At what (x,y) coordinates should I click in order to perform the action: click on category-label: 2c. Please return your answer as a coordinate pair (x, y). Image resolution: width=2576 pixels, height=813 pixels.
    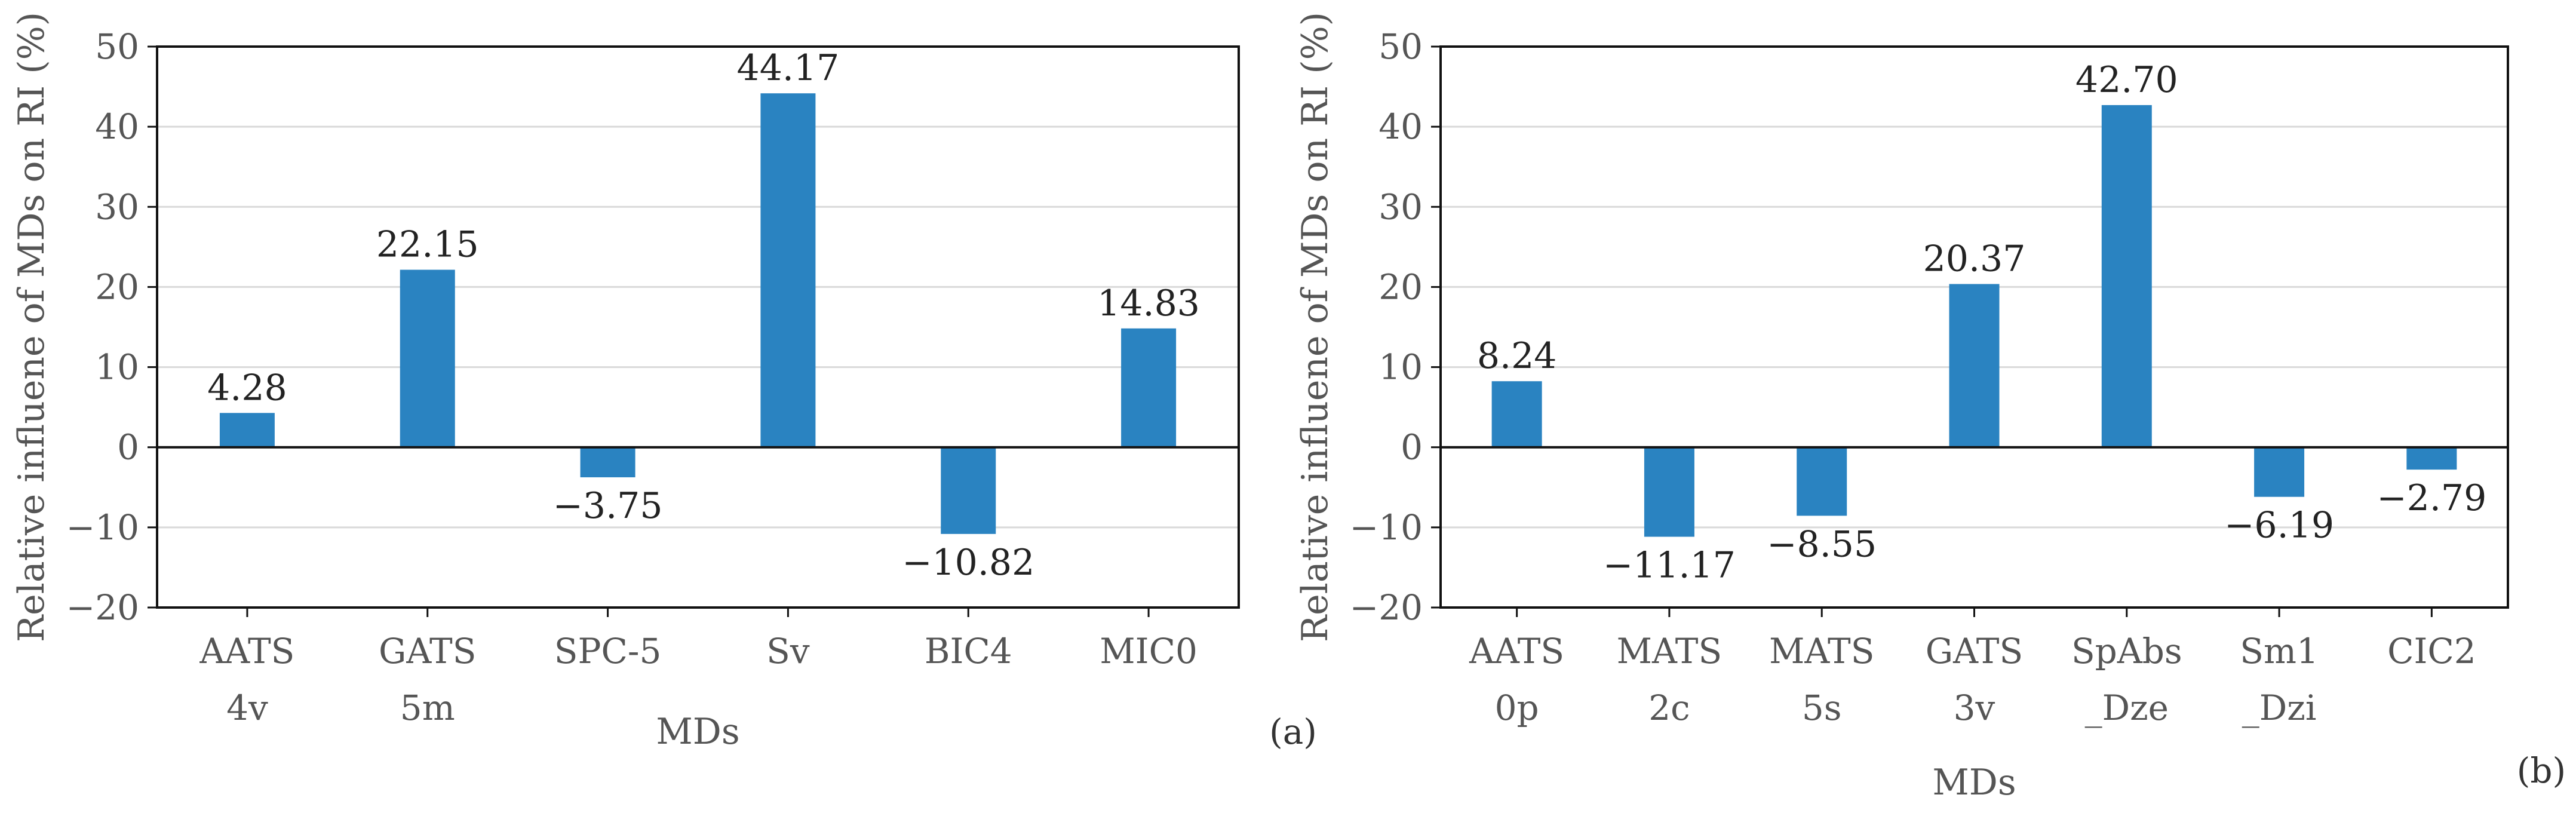
    Looking at the image, I should click on (1669, 708).